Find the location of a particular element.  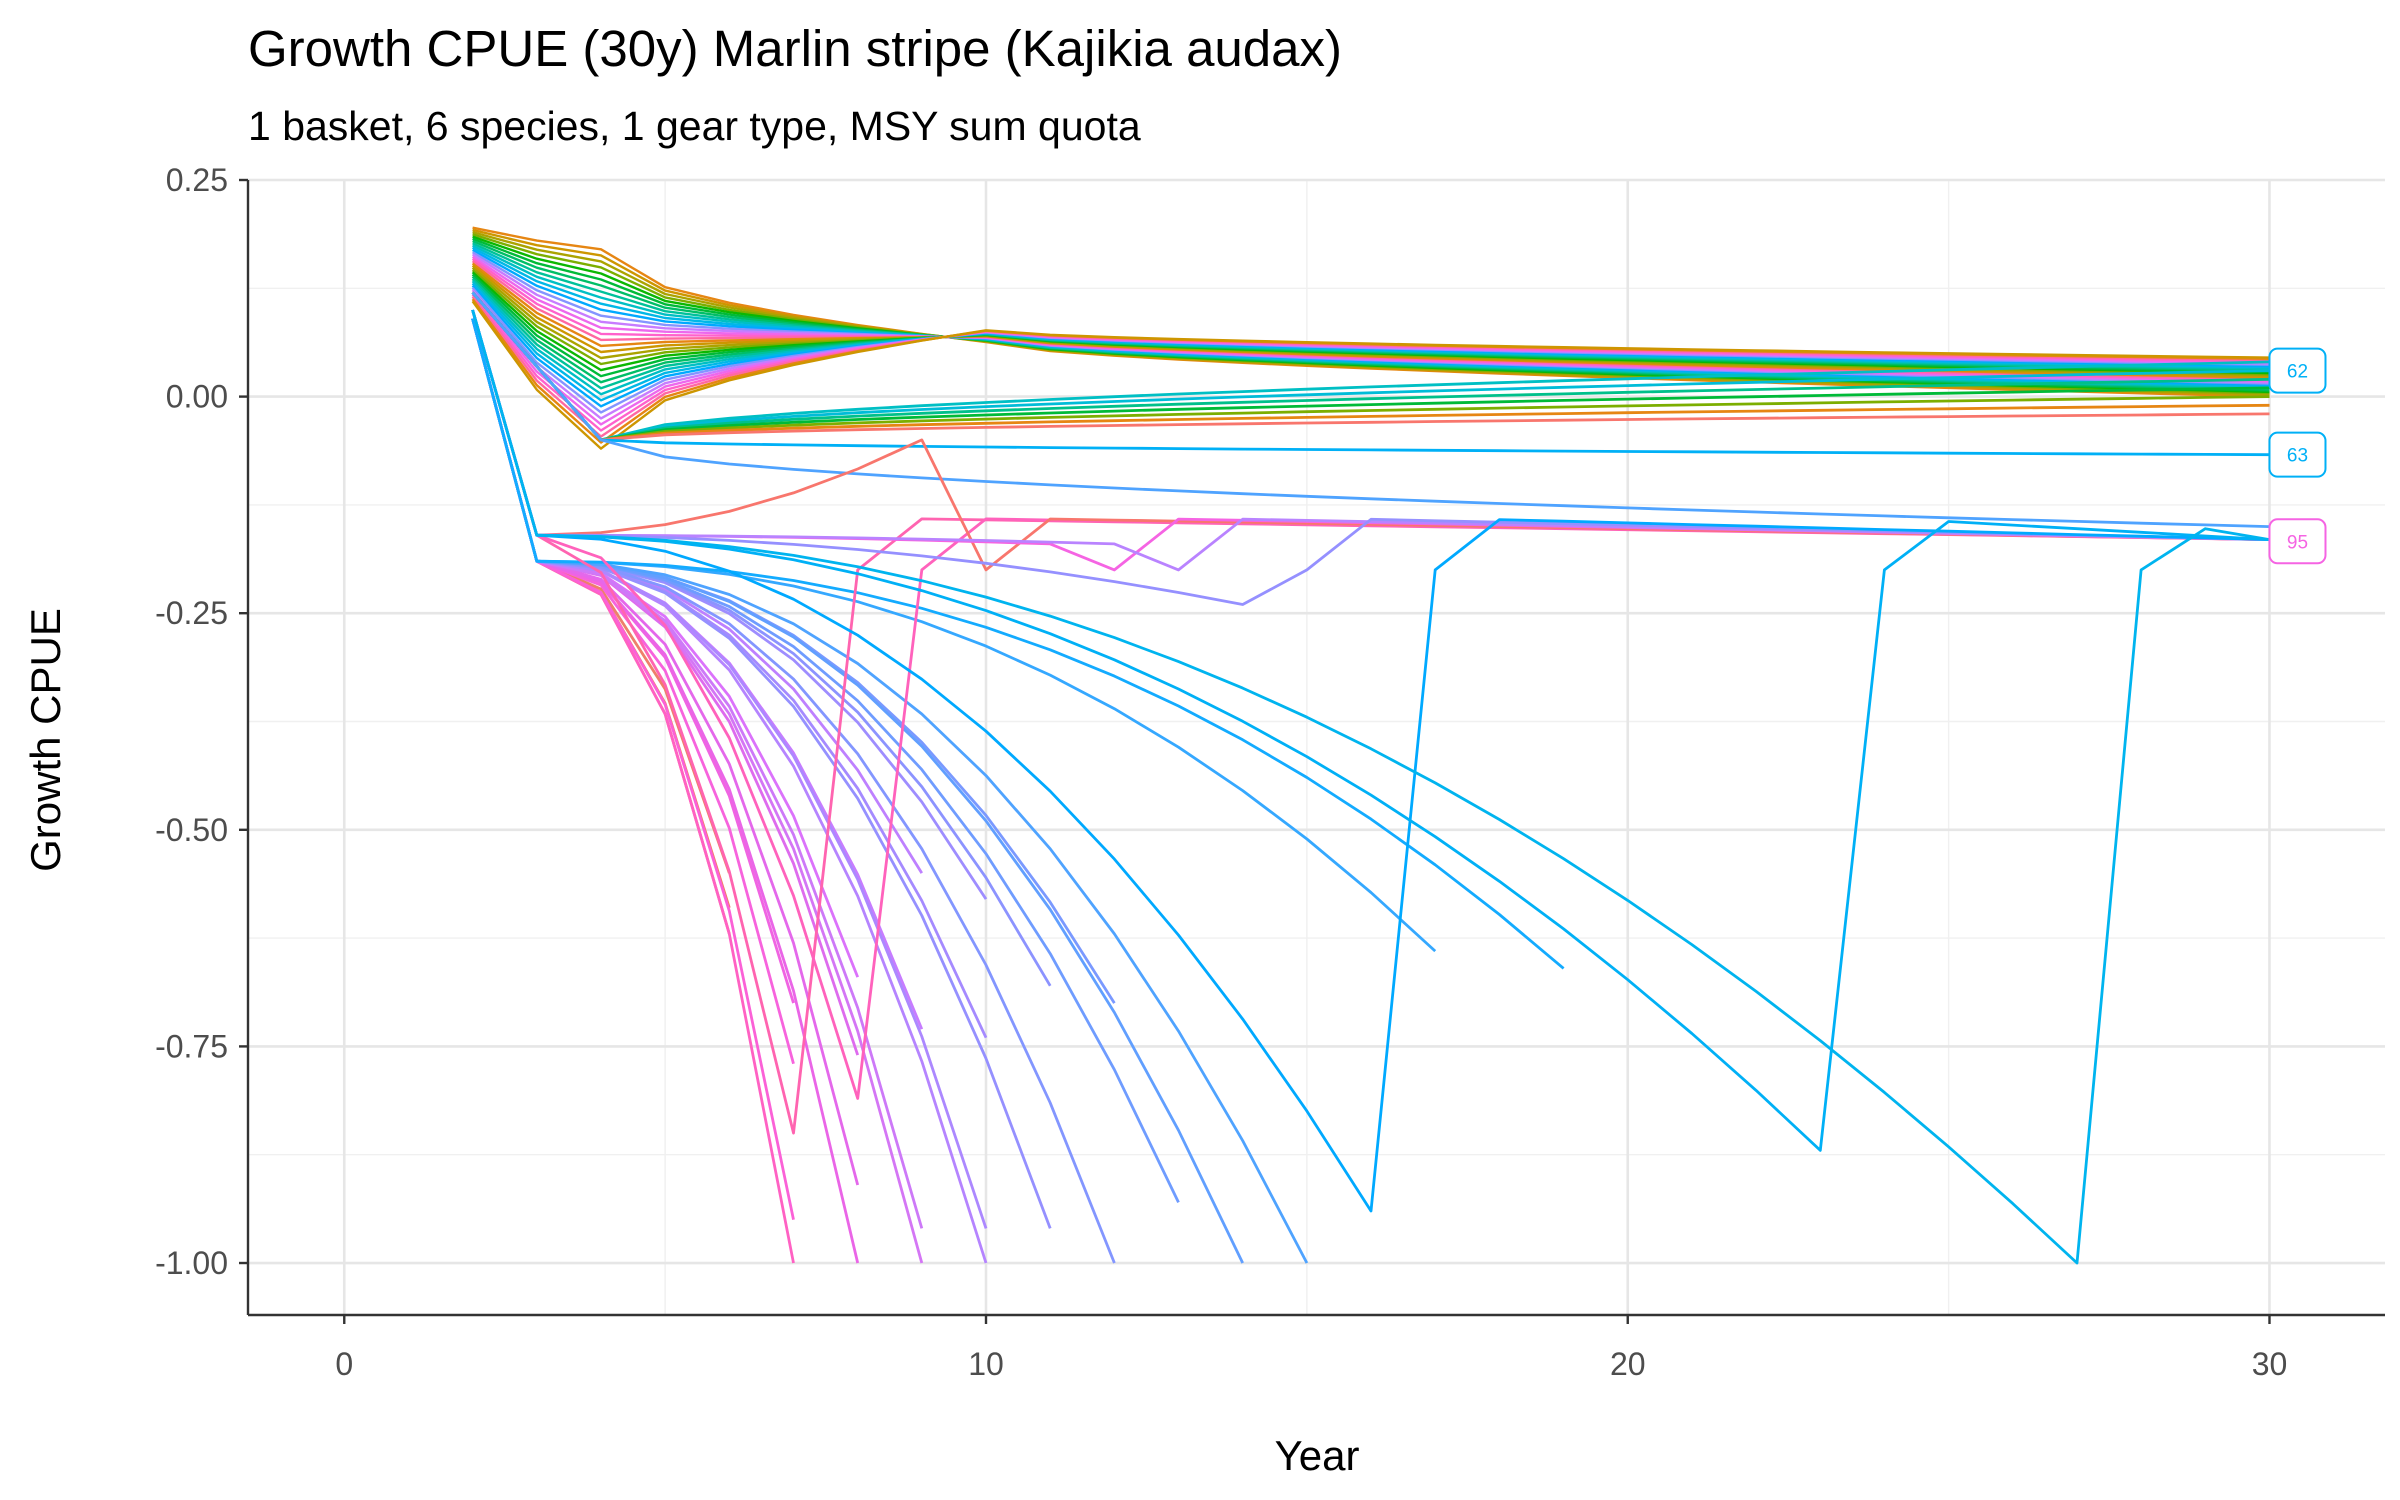

x-axis-title: Year is located at coordinates (1317, 1455).